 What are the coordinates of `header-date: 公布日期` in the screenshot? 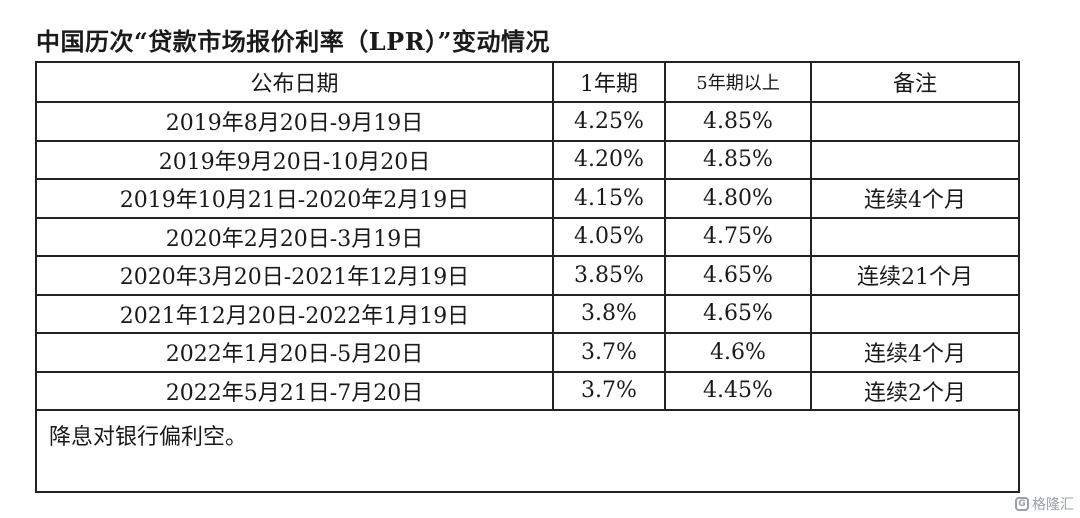 It's located at (294, 82).